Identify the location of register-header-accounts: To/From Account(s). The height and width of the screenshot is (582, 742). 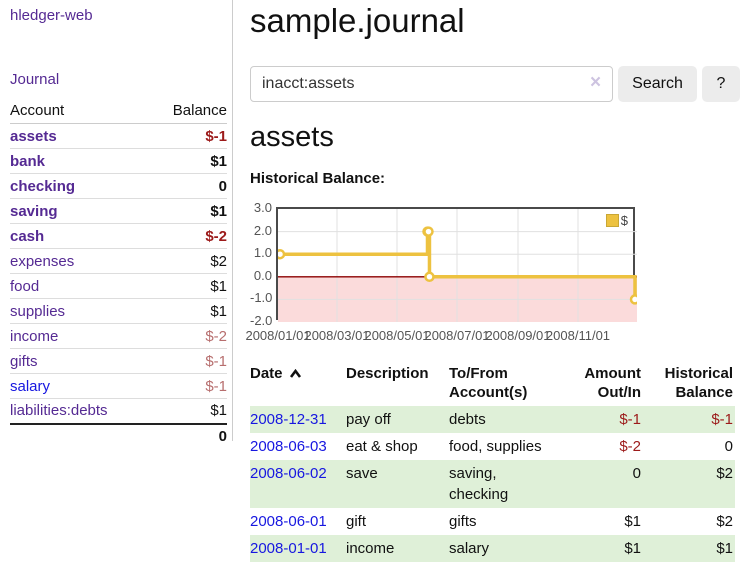
(488, 383).